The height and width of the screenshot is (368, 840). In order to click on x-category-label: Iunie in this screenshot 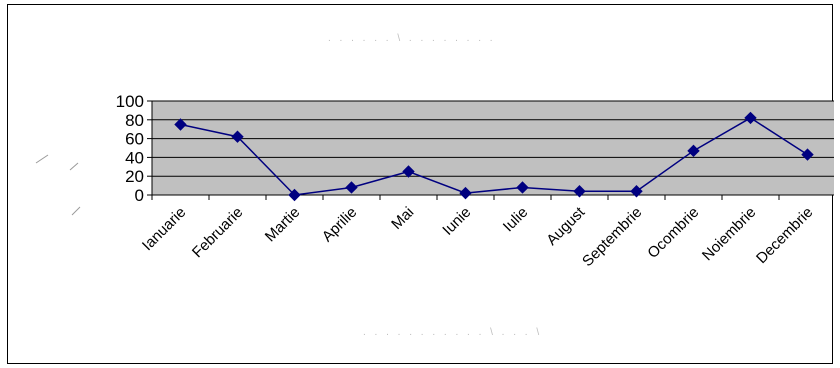, I will do `click(456, 221)`.